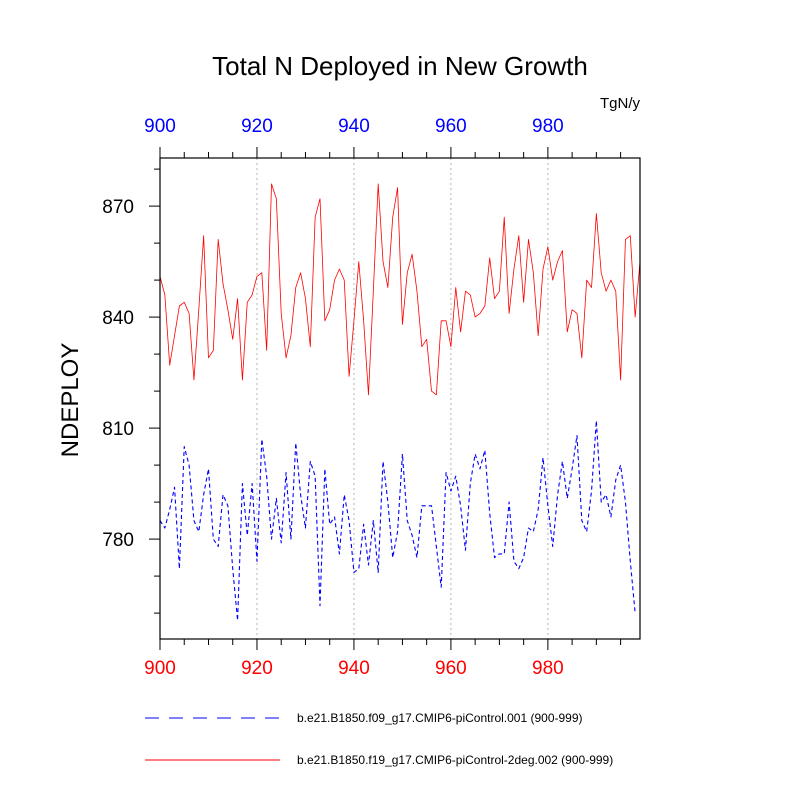 The width and height of the screenshot is (800, 800). What do you see at coordinates (118, 540) in the screenshot?
I see `y-tick-label-780: 780` at bounding box center [118, 540].